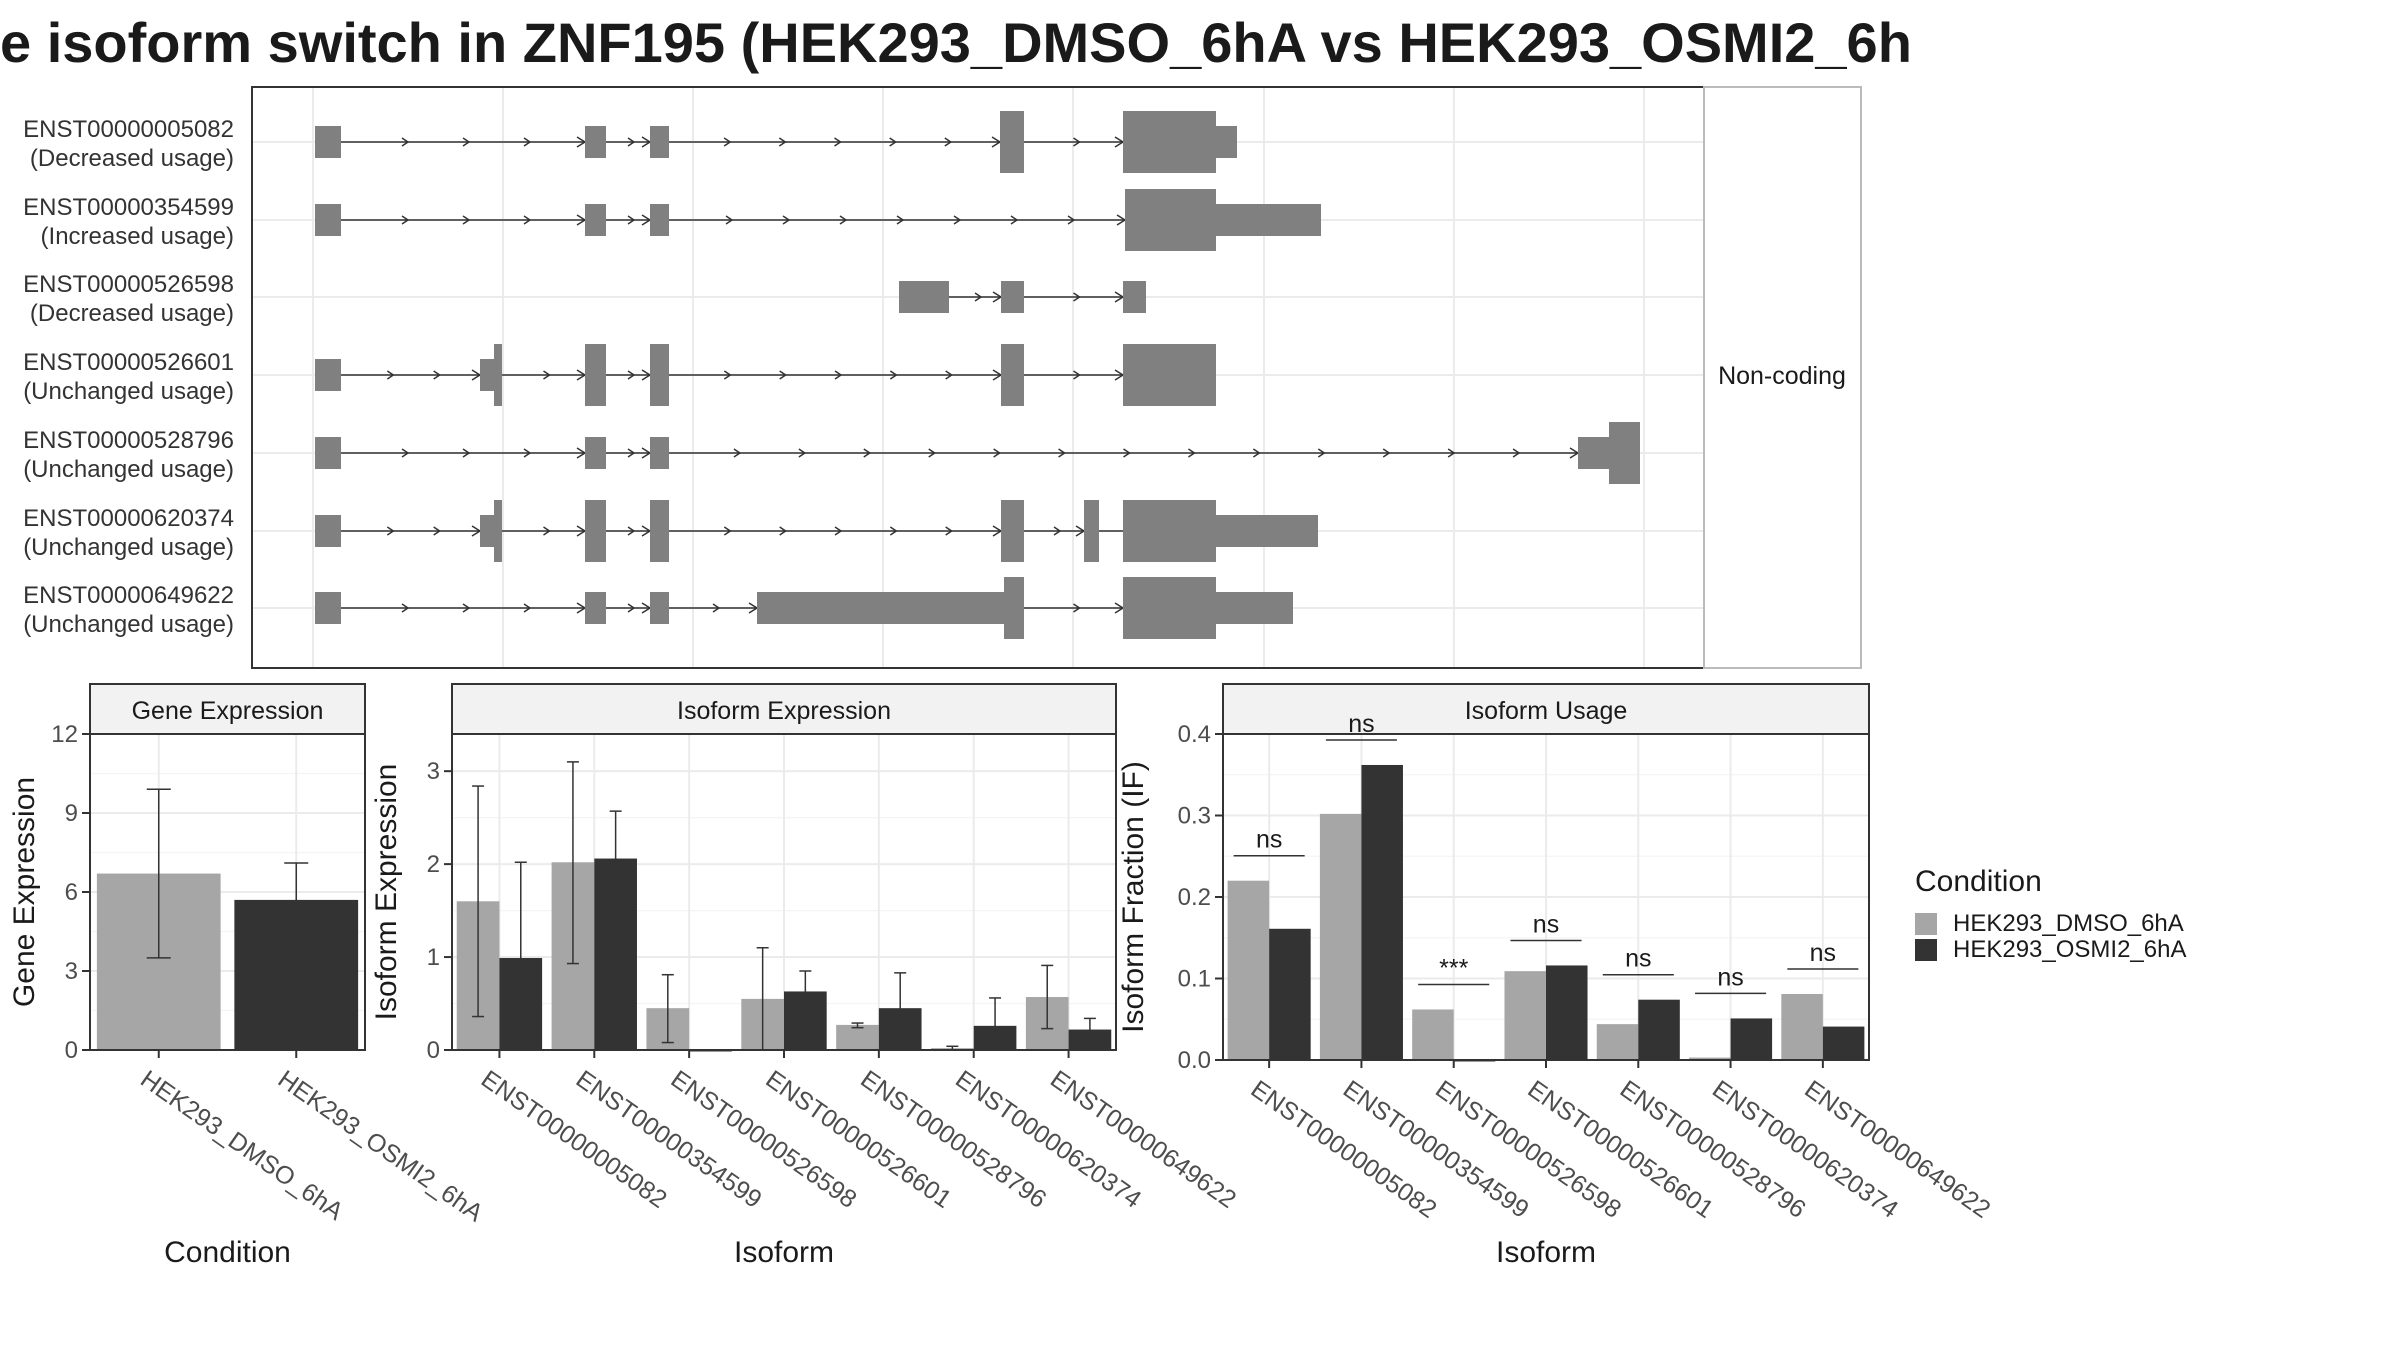 The image size is (2400, 1350). What do you see at coordinates (1194, 897) in the screenshot?
I see `y-tick-label: 0.2` at bounding box center [1194, 897].